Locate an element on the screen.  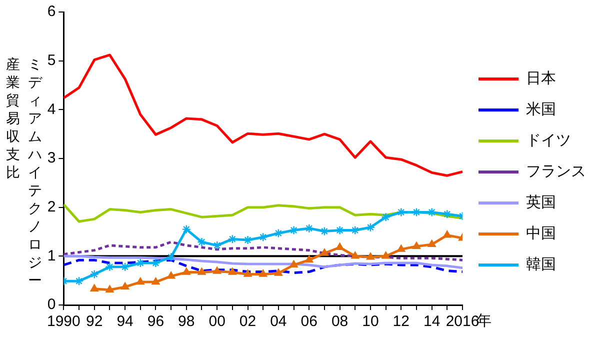
legend-label: フランス is located at coordinates (556, 171).